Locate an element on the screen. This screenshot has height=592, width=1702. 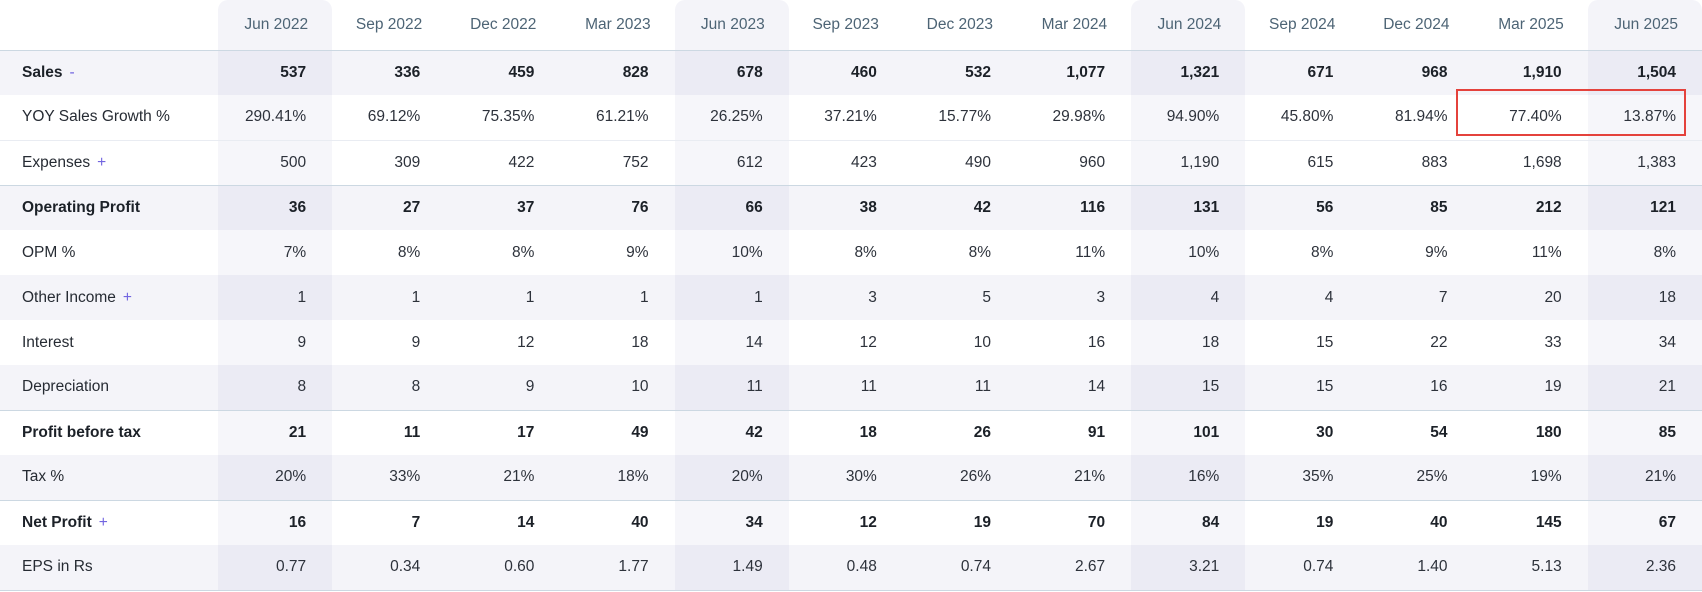
cell-eps-in-rs-mar-2025: 5.13 is located at coordinates (1530, 568).